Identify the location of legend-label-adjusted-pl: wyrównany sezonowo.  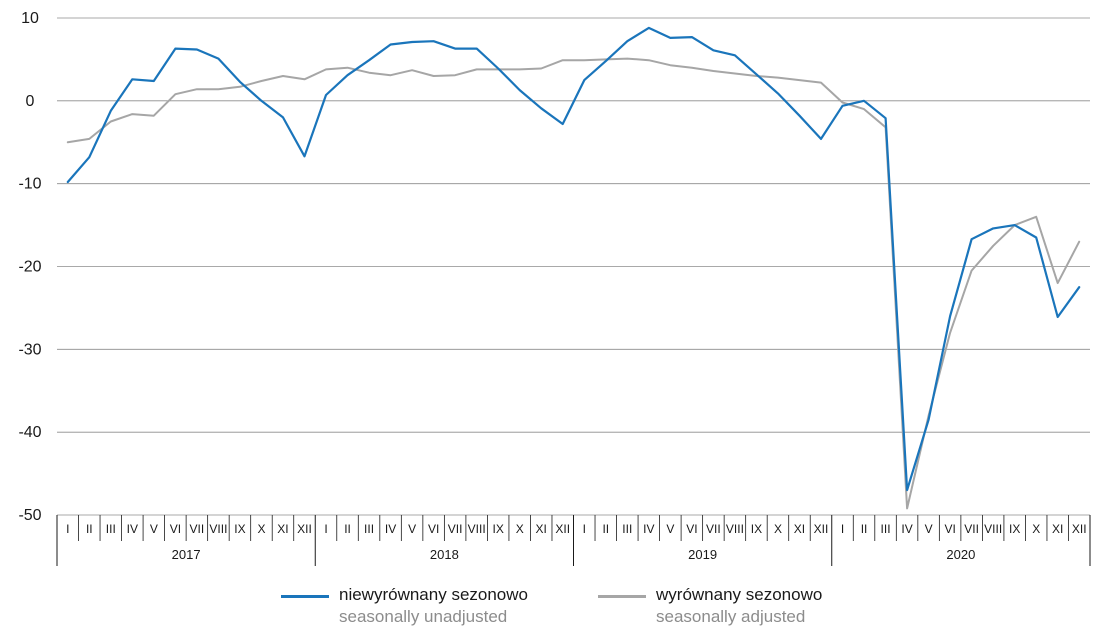
(739, 594).